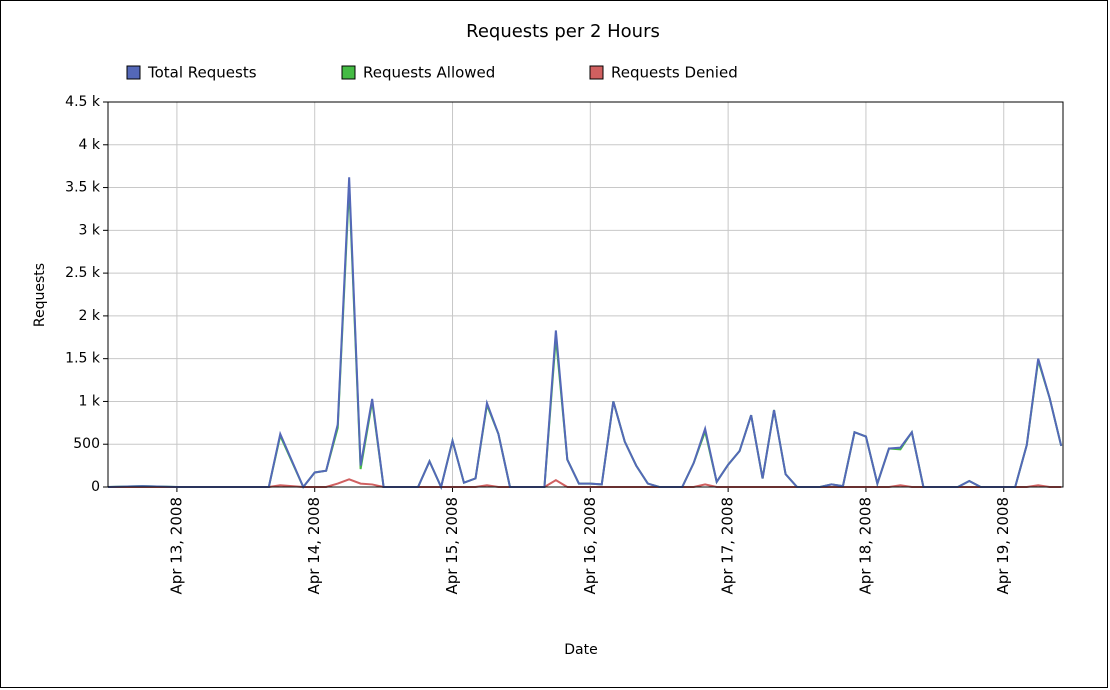 The height and width of the screenshot is (690, 1110). What do you see at coordinates (728, 546) in the screenshot?
I see `x-tick-label: Apr 17, 2008` at bounding box center [728, 546].